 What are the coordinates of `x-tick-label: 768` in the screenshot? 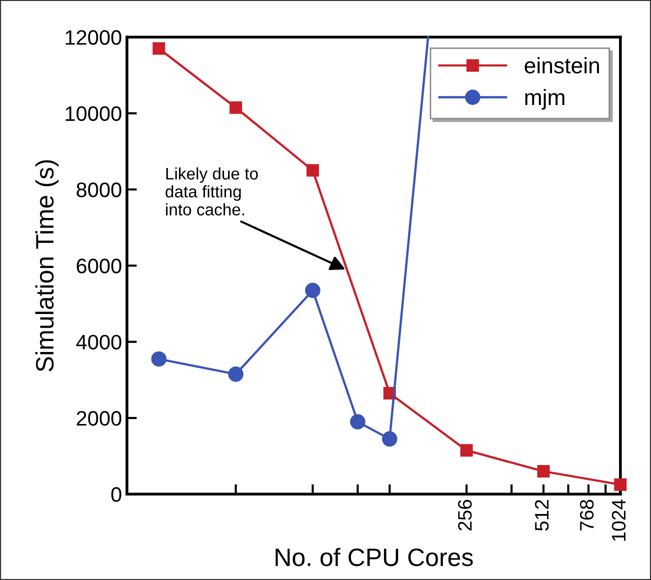 It's located at (587, 515).